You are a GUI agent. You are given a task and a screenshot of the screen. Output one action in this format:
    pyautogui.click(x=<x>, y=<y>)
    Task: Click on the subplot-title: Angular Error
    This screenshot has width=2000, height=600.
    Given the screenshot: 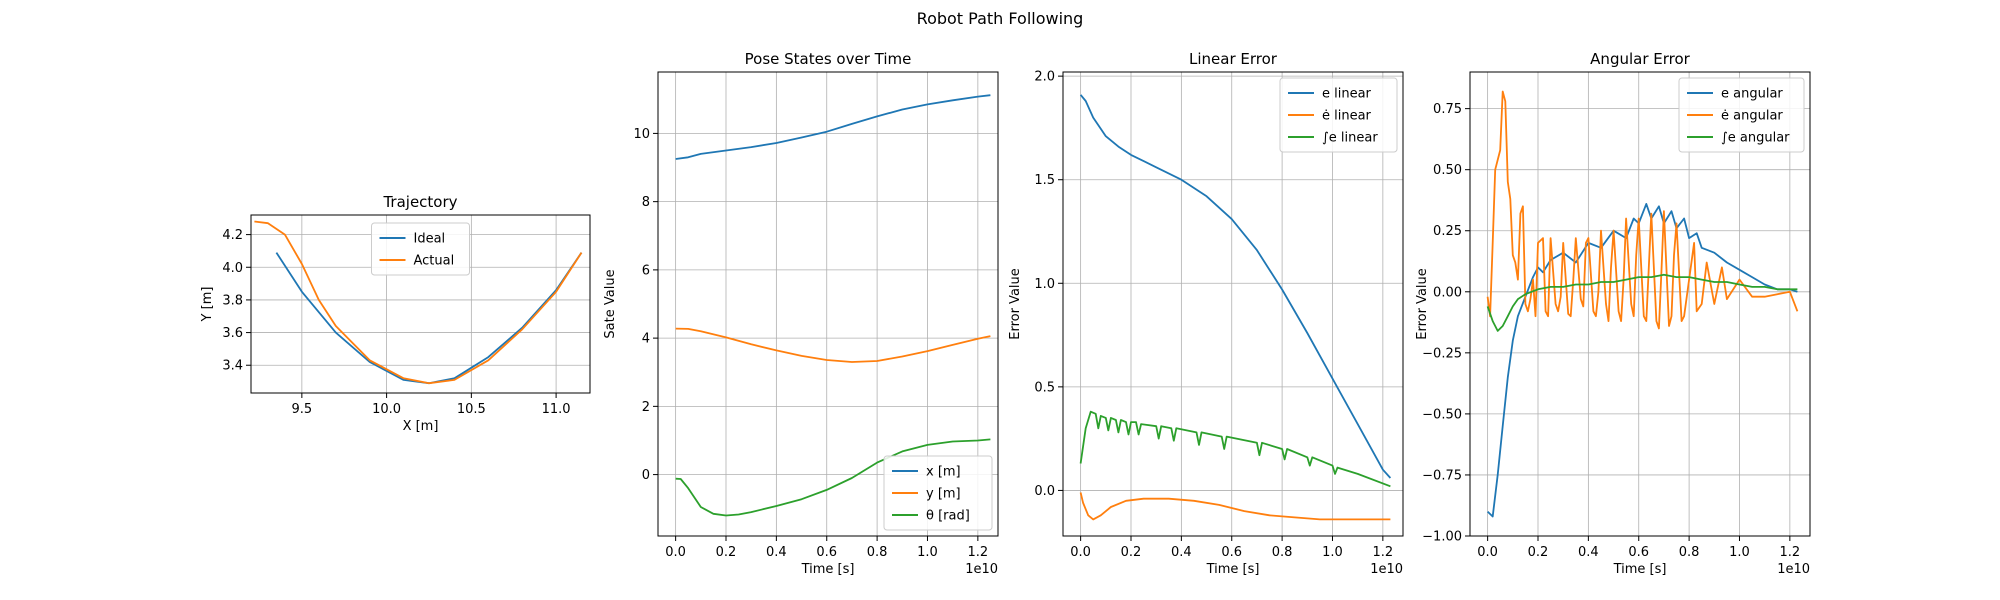 What is the action you would take?
    pyautogui.click(x=1640, y=59)
    